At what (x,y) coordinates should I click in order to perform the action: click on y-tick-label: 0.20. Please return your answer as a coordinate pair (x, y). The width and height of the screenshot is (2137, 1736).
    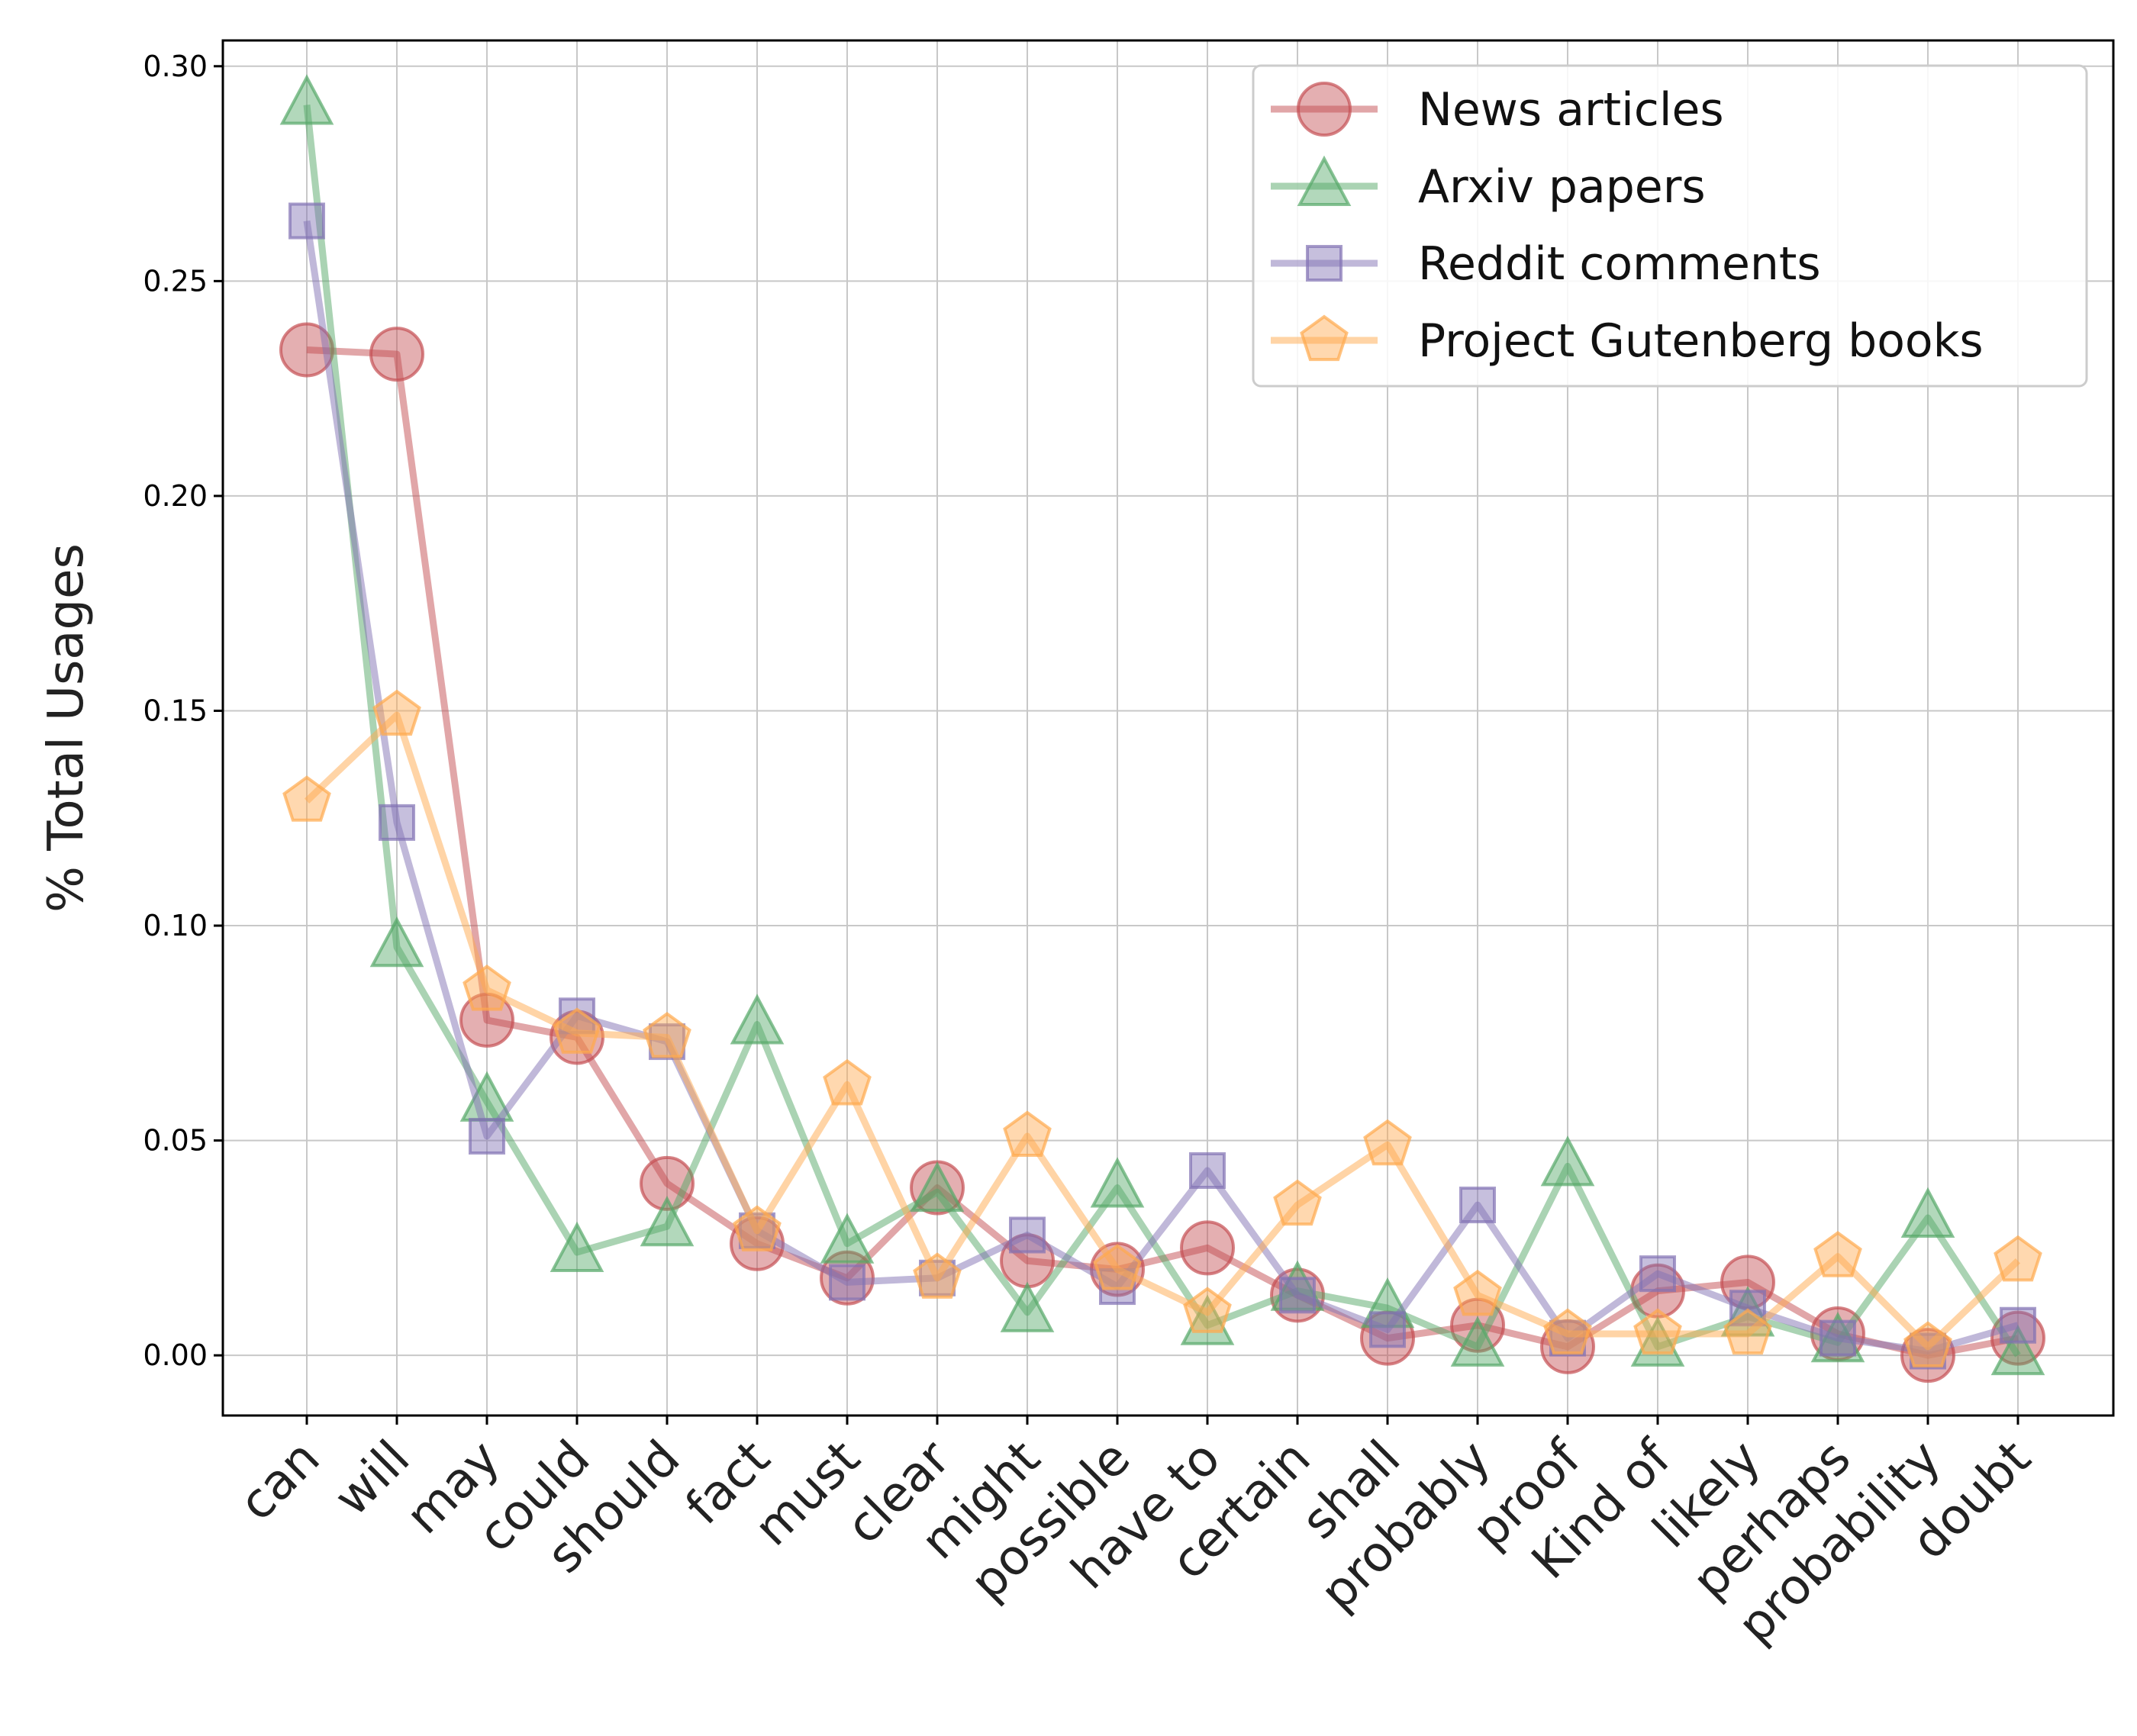
    Looking at the image, I should click on (176, 496).